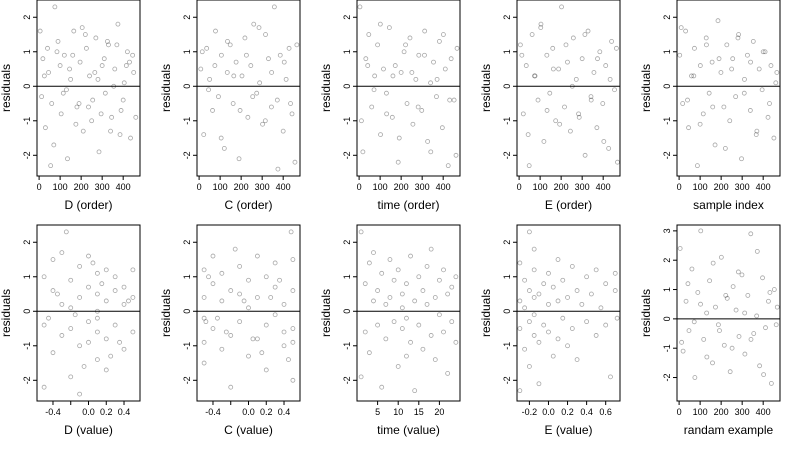  Describe the element at coordinates (53, 412) in the screenshot. I see `x-tick-label: -0.4` at that location.